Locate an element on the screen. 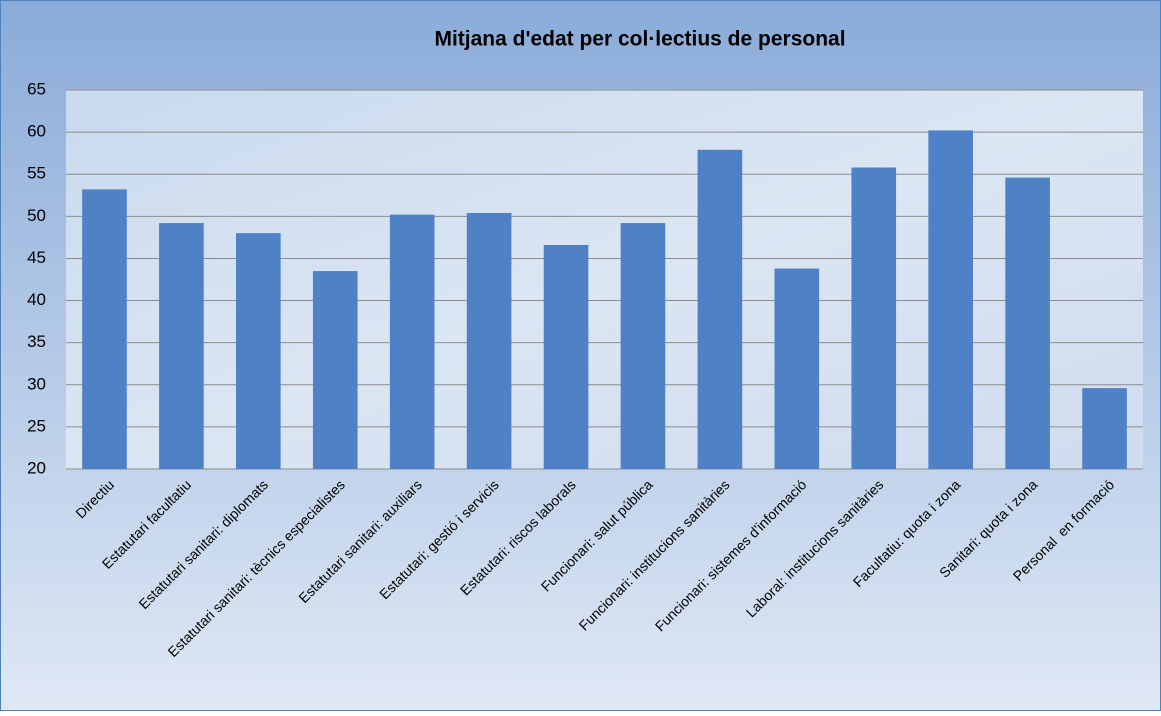 This screenshot has height=716, width=1161. y-tick-label: 60 is located at coordinates (36, 131).